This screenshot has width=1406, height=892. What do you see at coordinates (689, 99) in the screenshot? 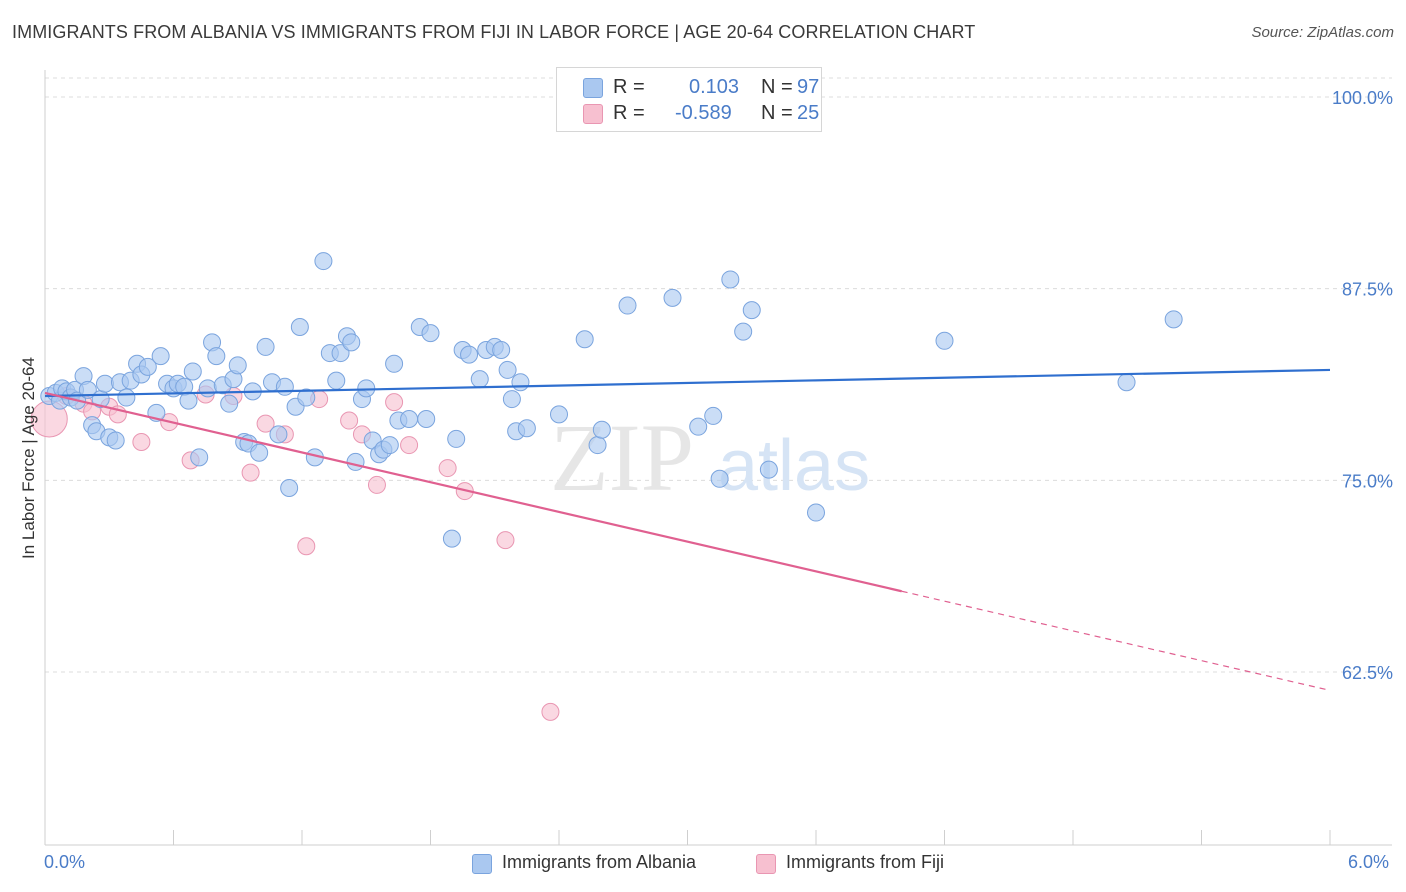
I see `stats-legend: R = 0.103 N = 97 R = -0.589 N = 25` at bounding box center [689, 99].